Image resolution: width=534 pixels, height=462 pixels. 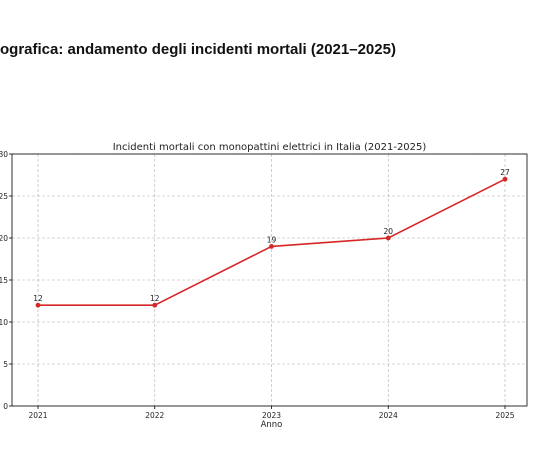 I want to click on y-axis: 0 5 10 15 20 25 30, so click(x=6, y=280).